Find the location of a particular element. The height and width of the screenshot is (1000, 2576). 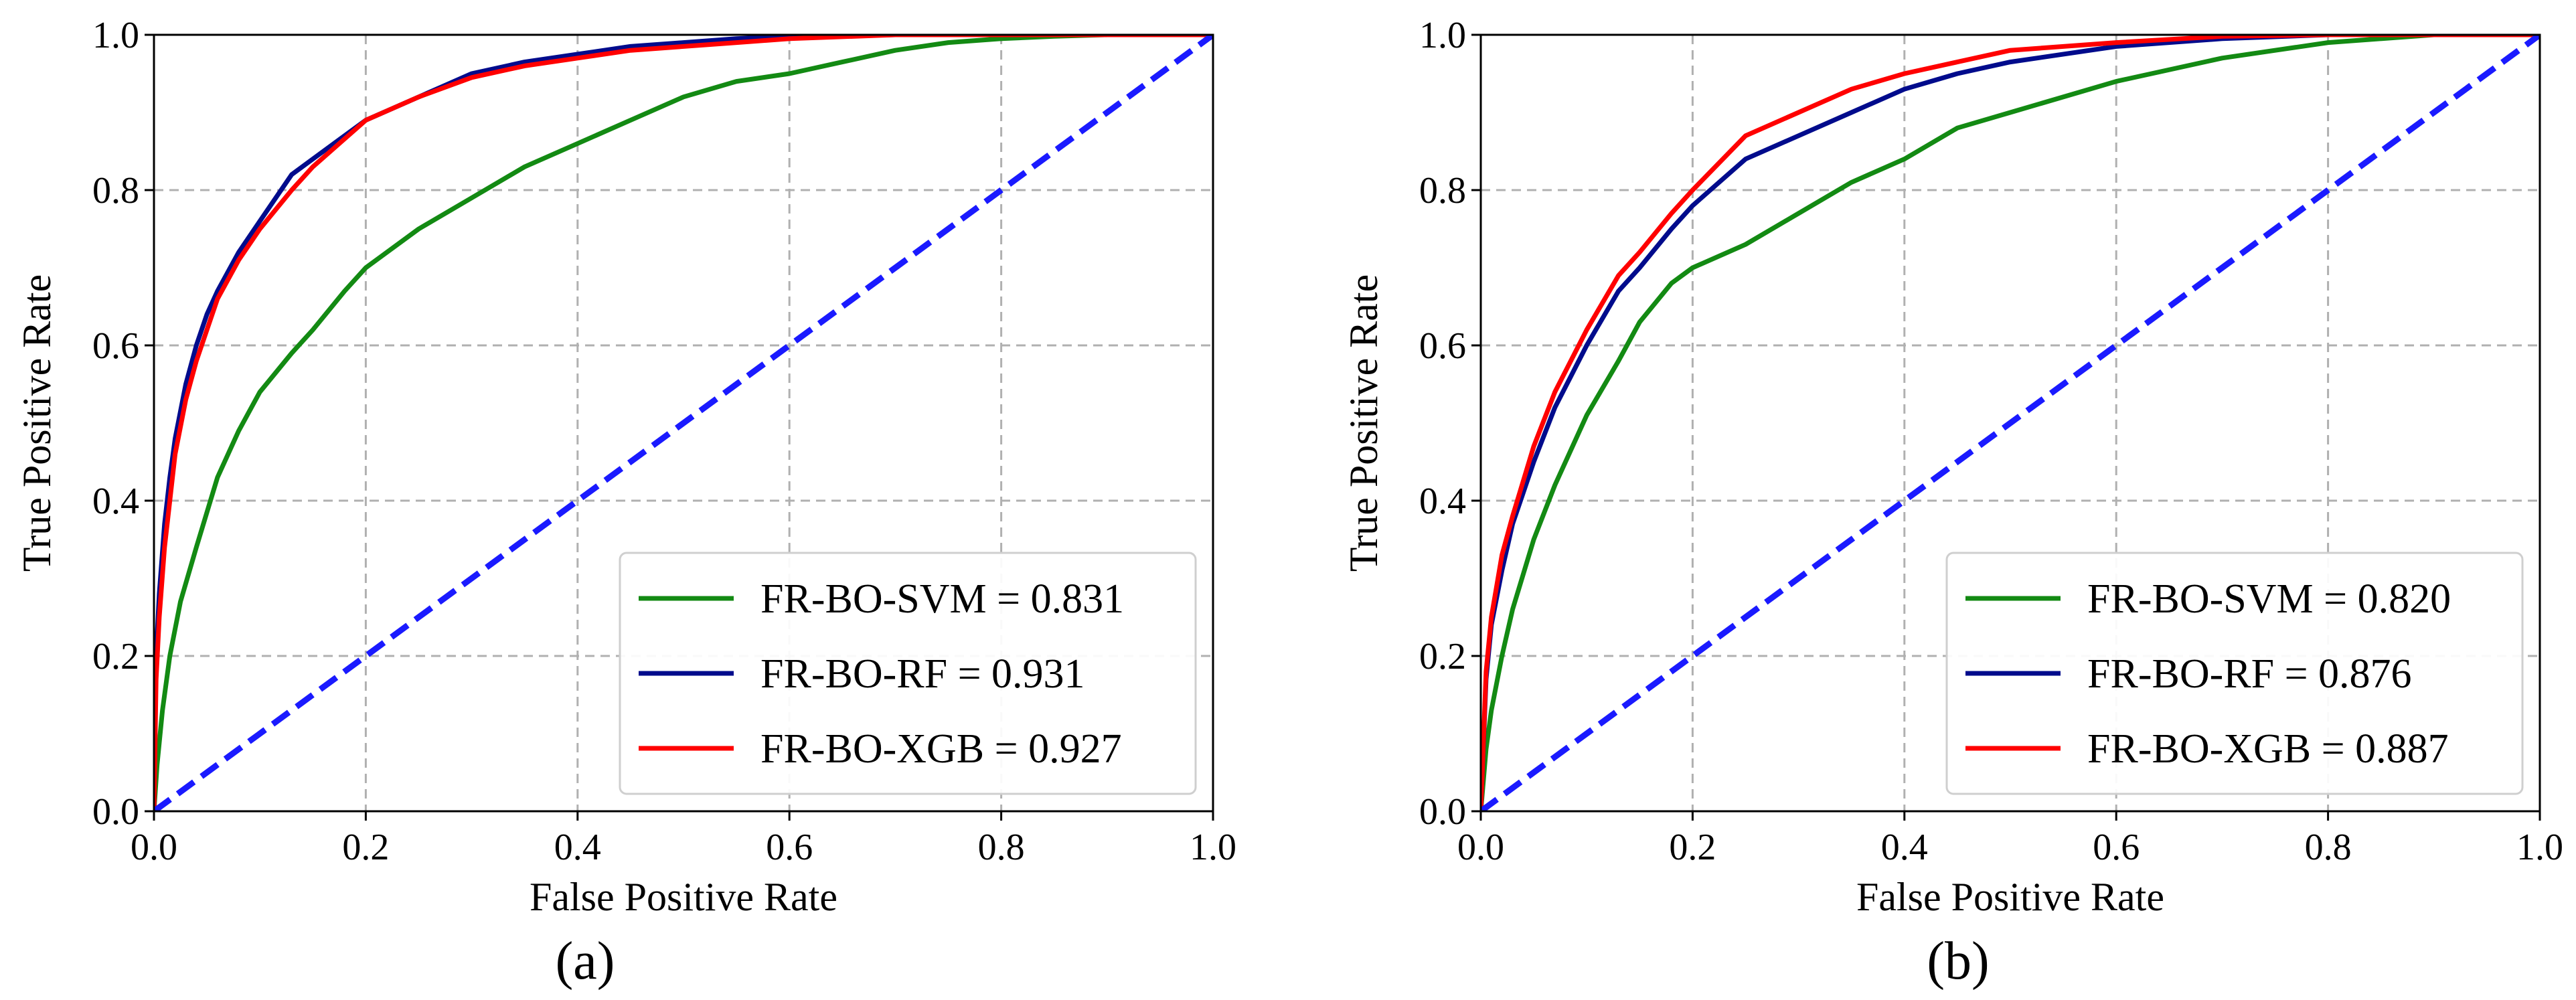

legend-entry-label: FR-BO-RF = 0.876 is located at coordinates (2250, 674).